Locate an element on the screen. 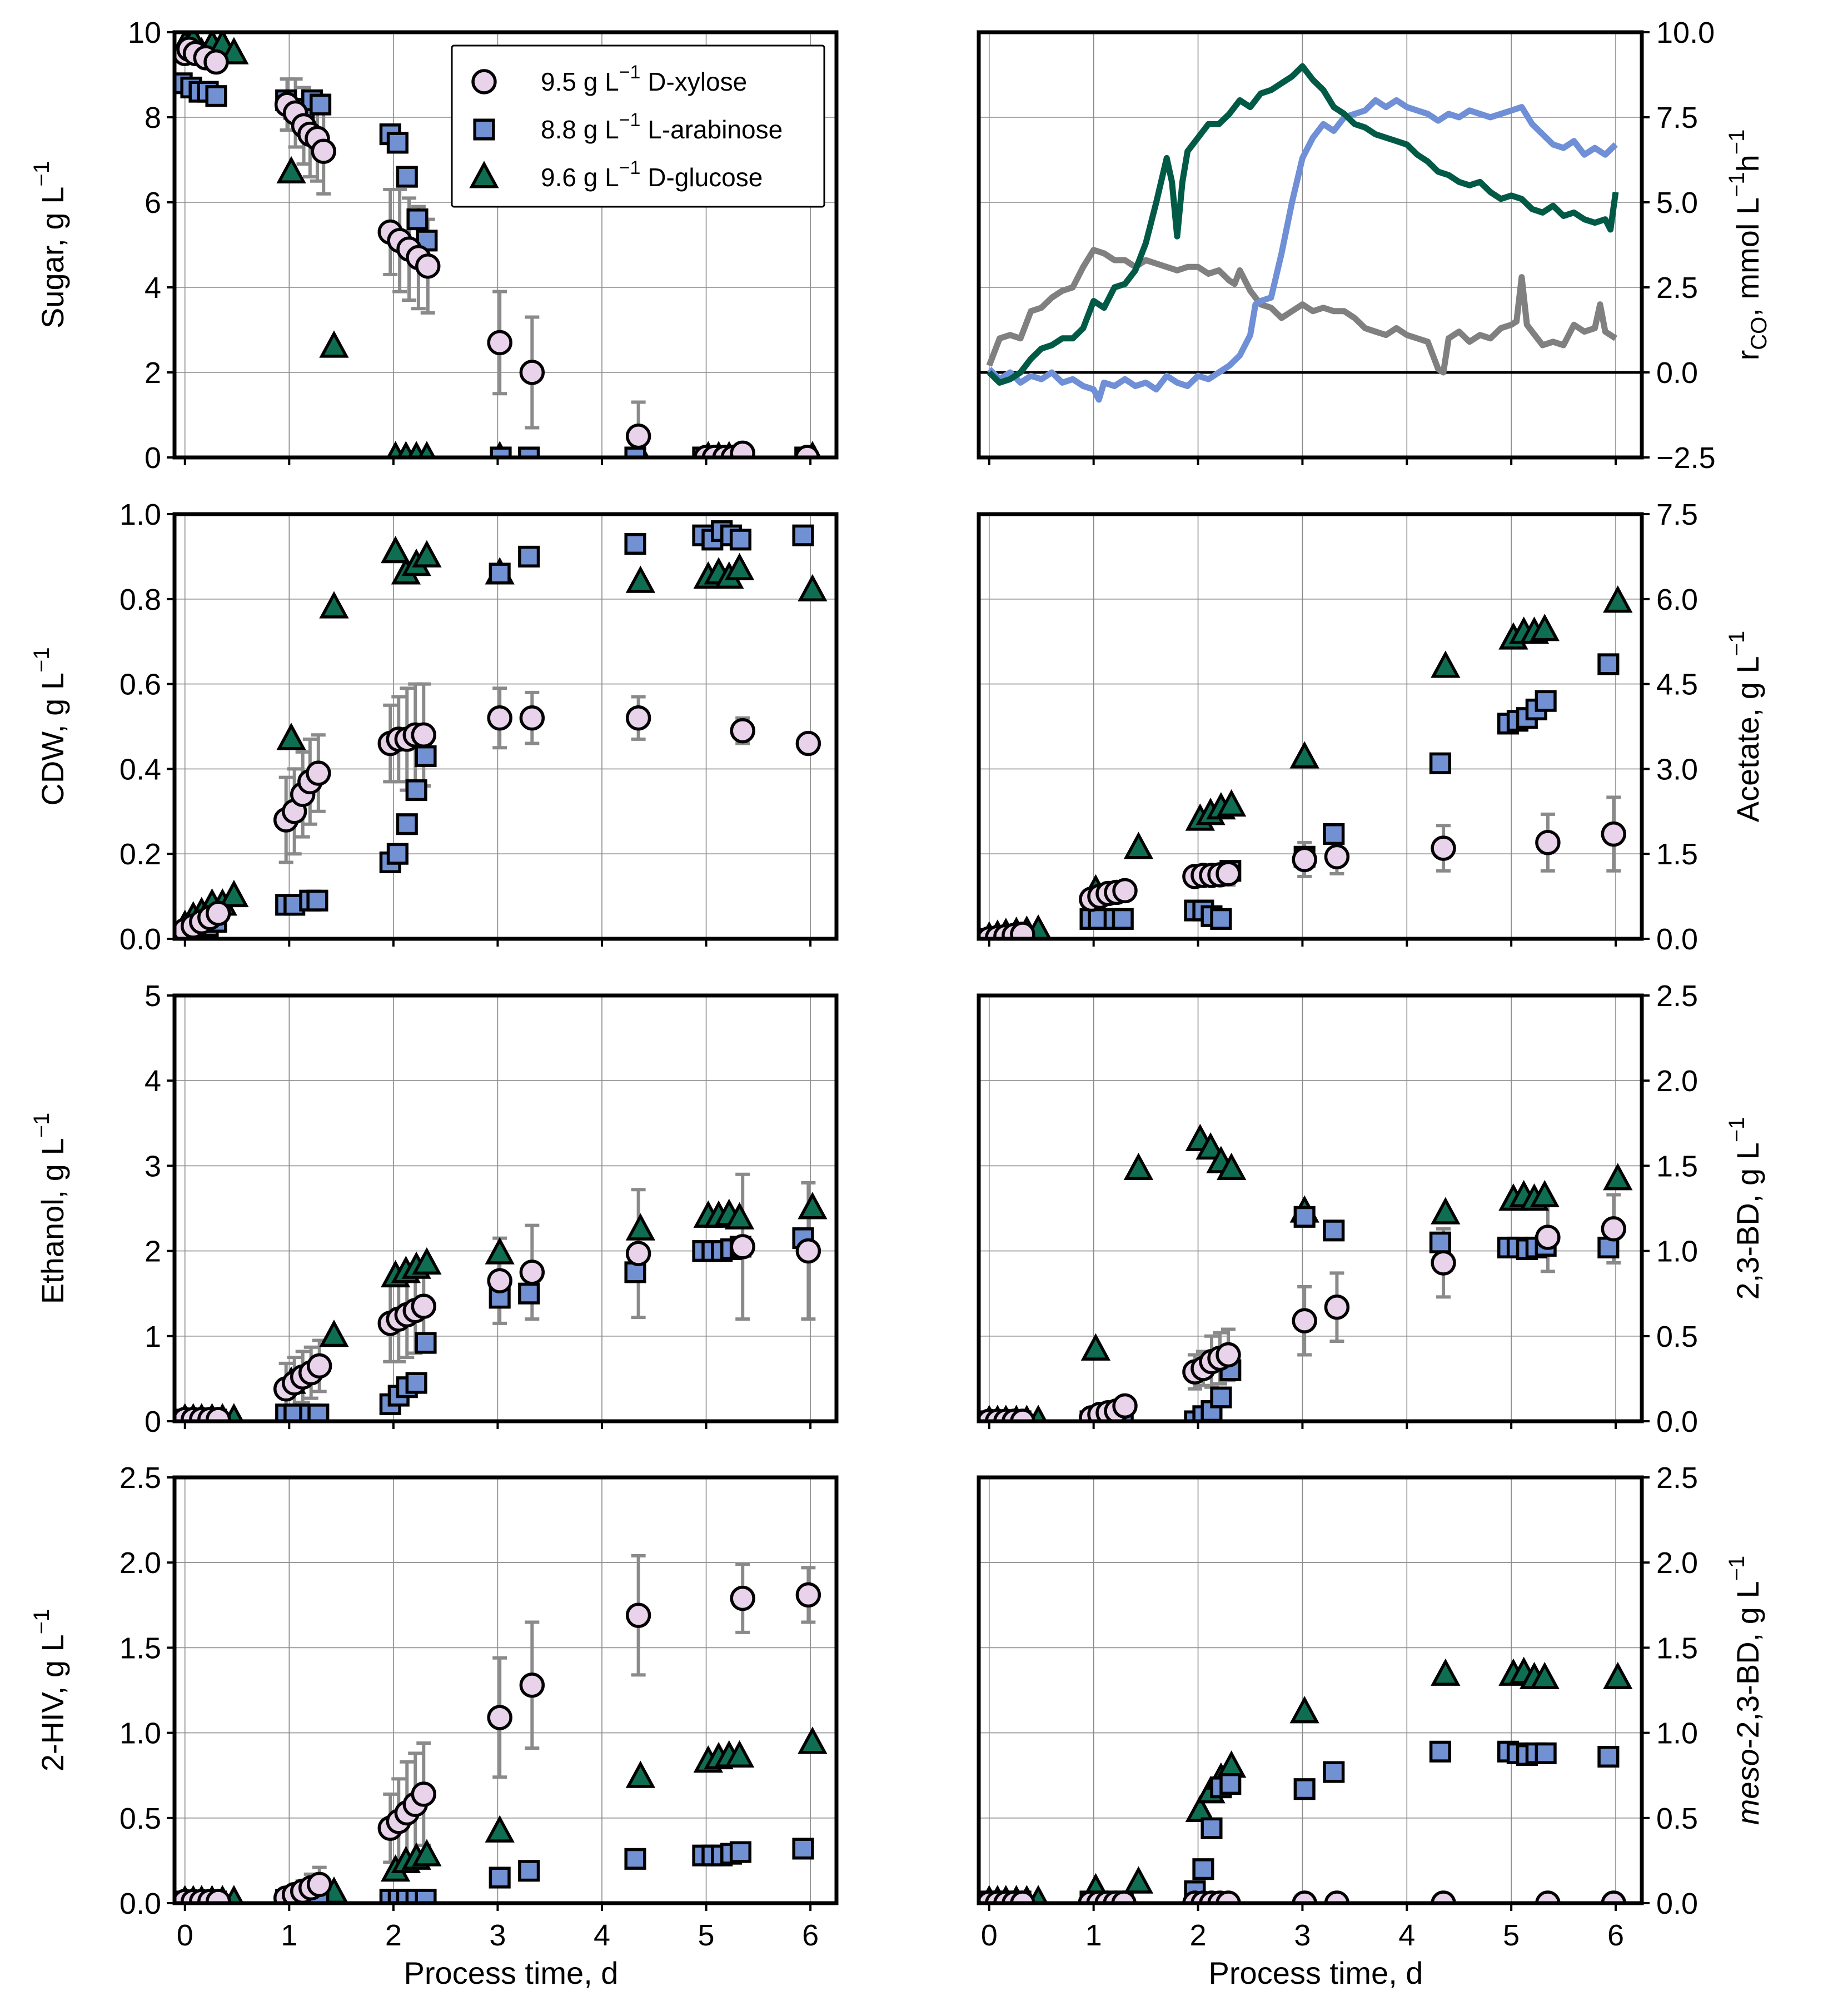 This screenshot has height=2016, width=1833. y-tick-label: 2.5 is located at coordinates (140, 1478).